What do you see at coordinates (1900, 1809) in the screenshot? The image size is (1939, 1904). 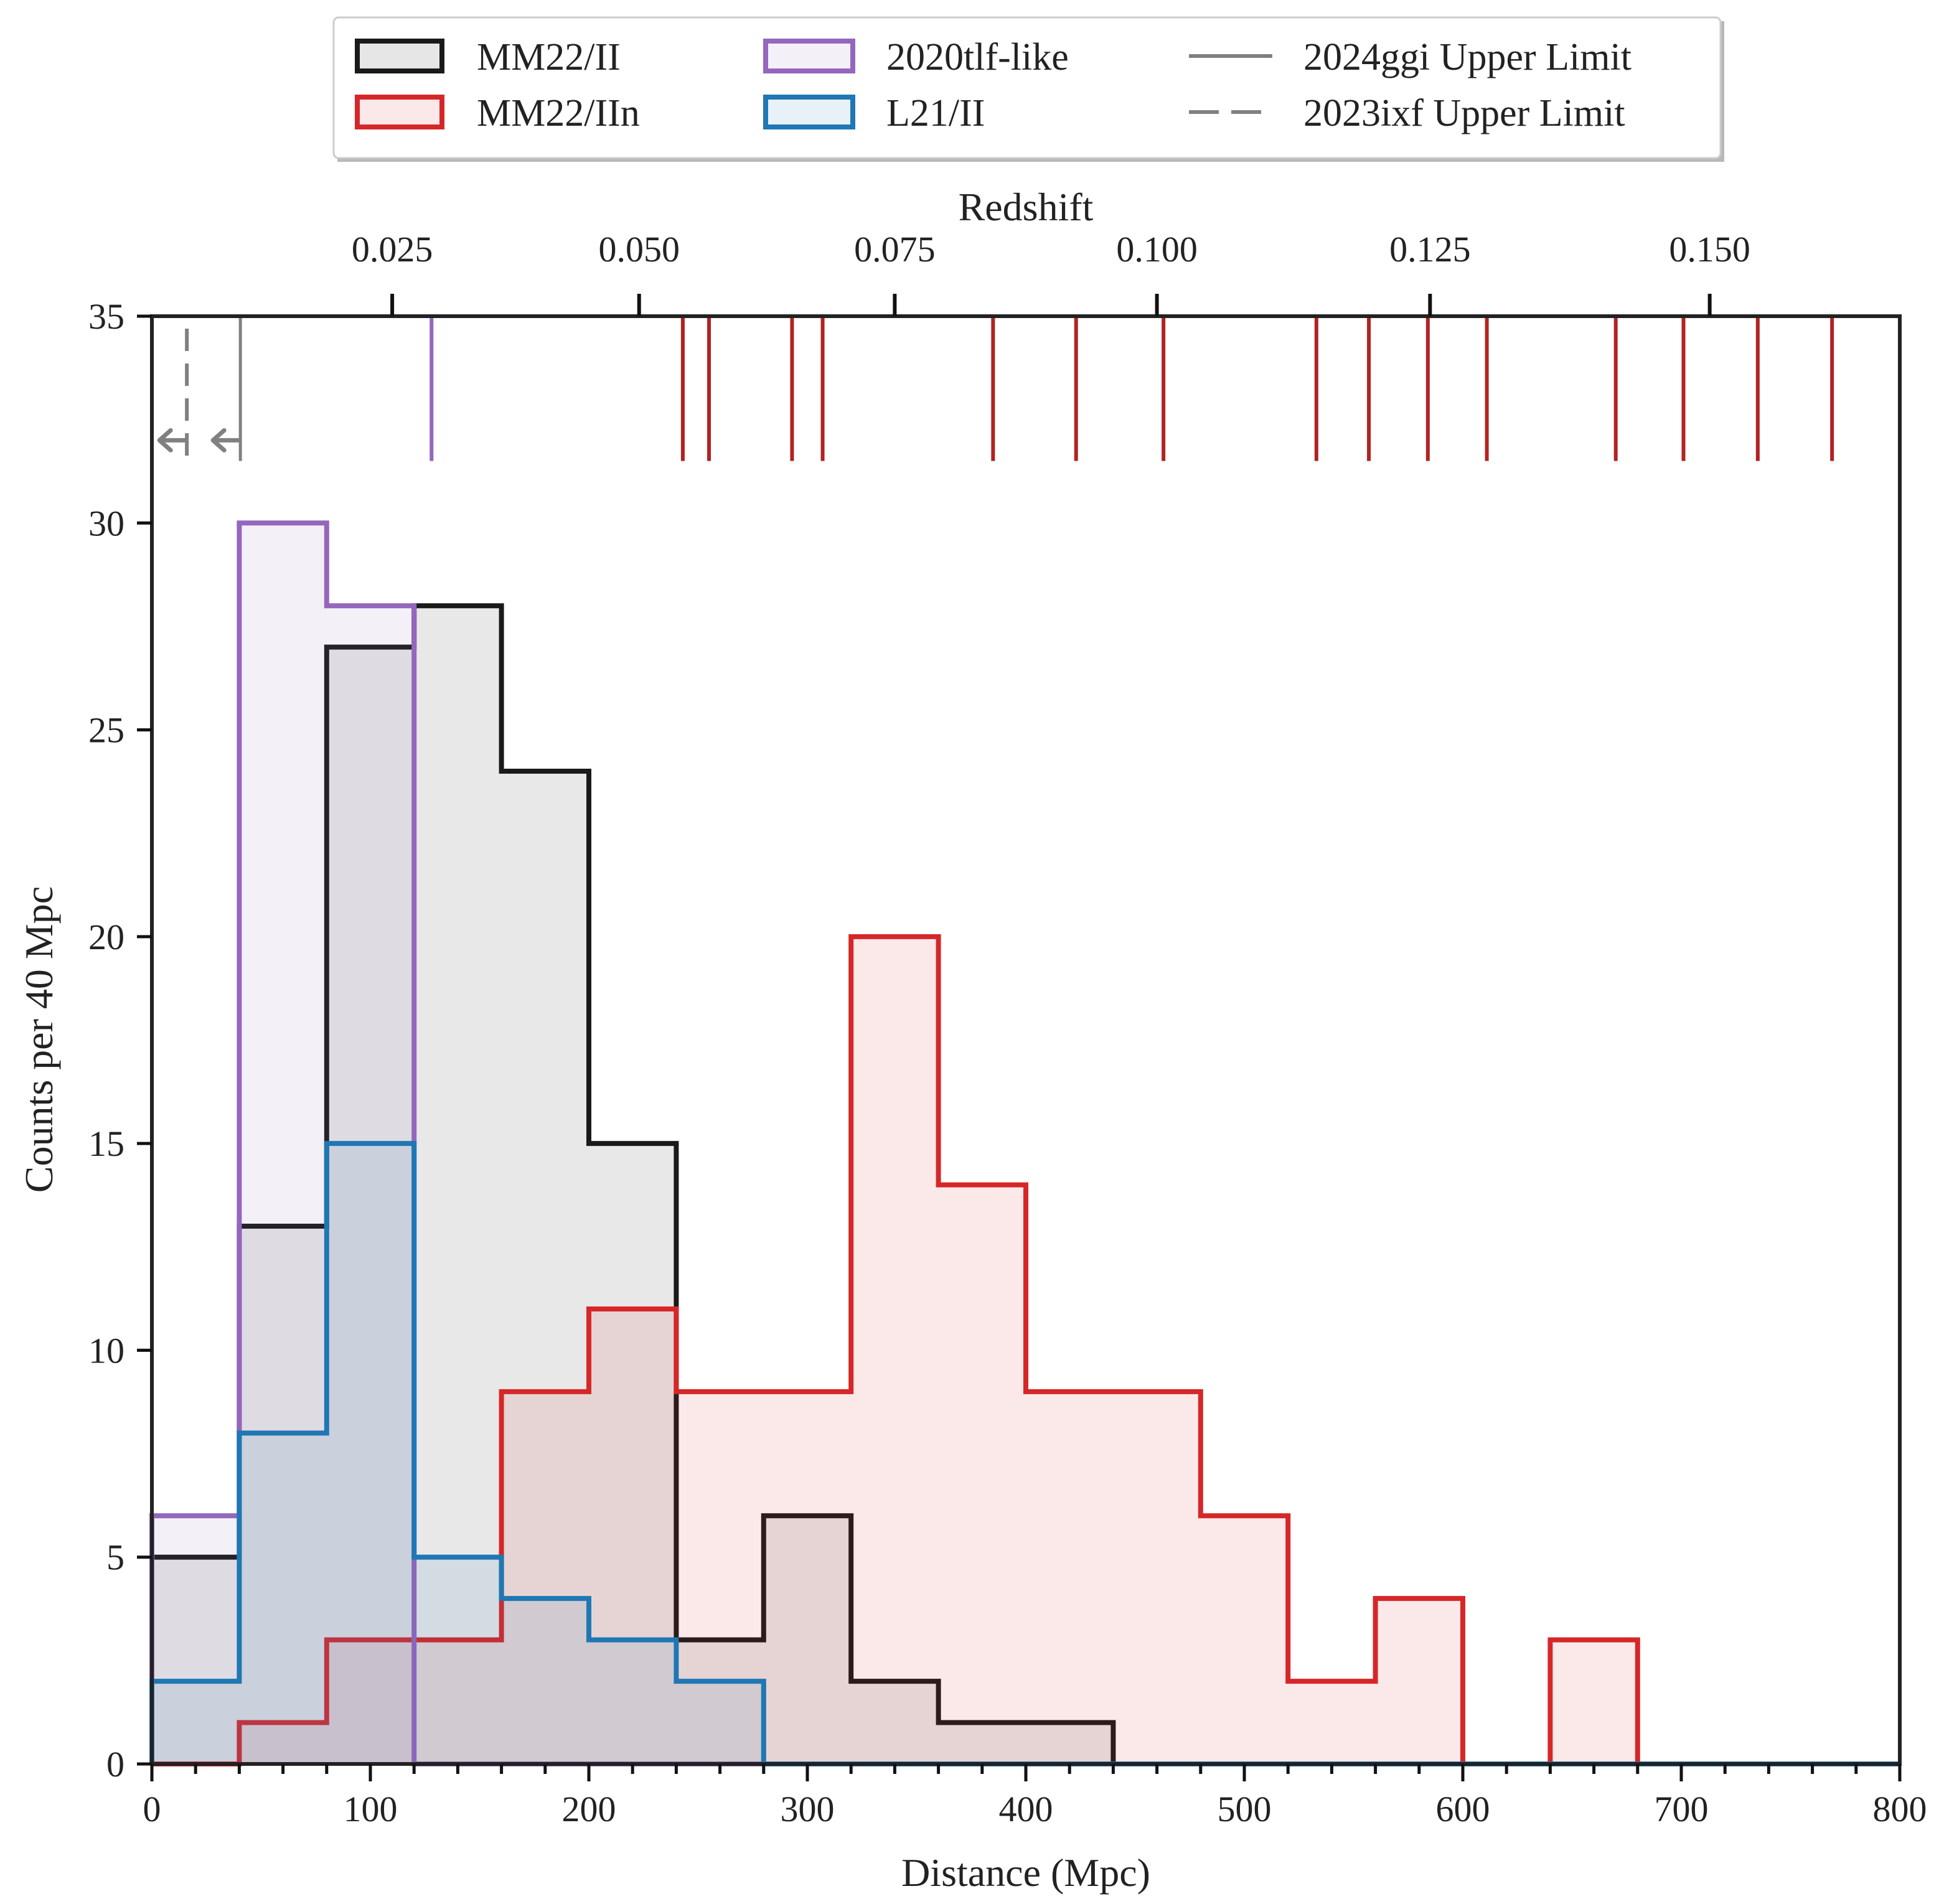 I see `x-tick-label: 800` at bounding box center [1900, 1809].